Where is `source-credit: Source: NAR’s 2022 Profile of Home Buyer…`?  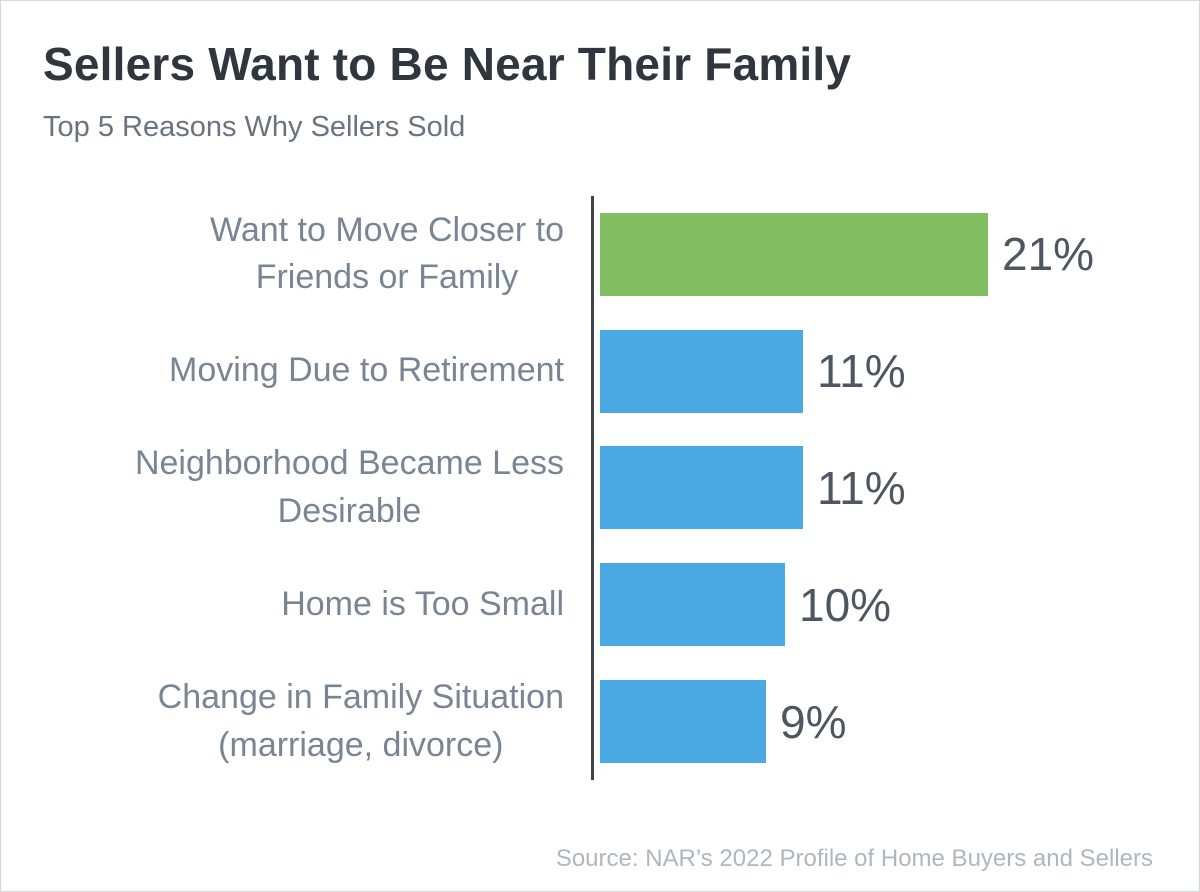
source-credit: Source: NAR’s 2022 Profile of Home Buyer… is located at coordinates (854, 858).